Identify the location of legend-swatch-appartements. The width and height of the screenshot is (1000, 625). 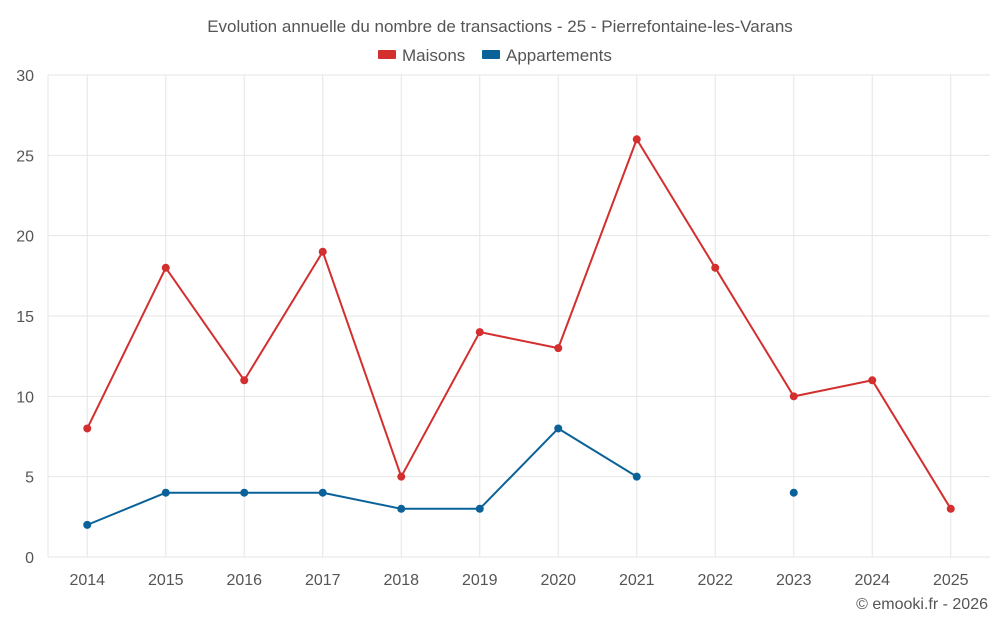
(491, 54).